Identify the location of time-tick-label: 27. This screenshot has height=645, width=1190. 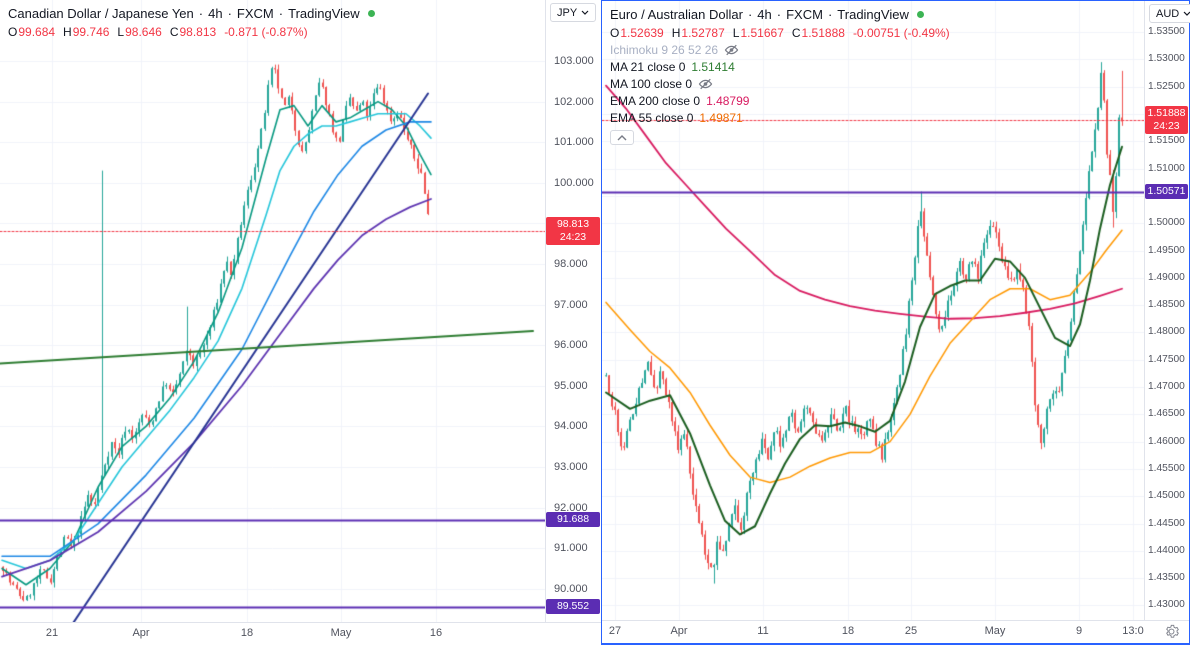
(615, 631).